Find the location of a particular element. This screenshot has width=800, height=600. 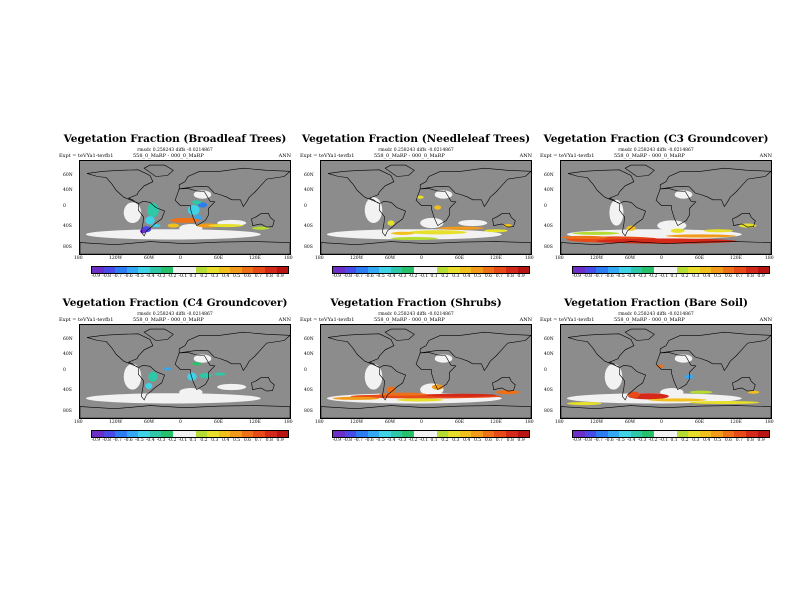

colorbar is located at coordinates (431, 434).